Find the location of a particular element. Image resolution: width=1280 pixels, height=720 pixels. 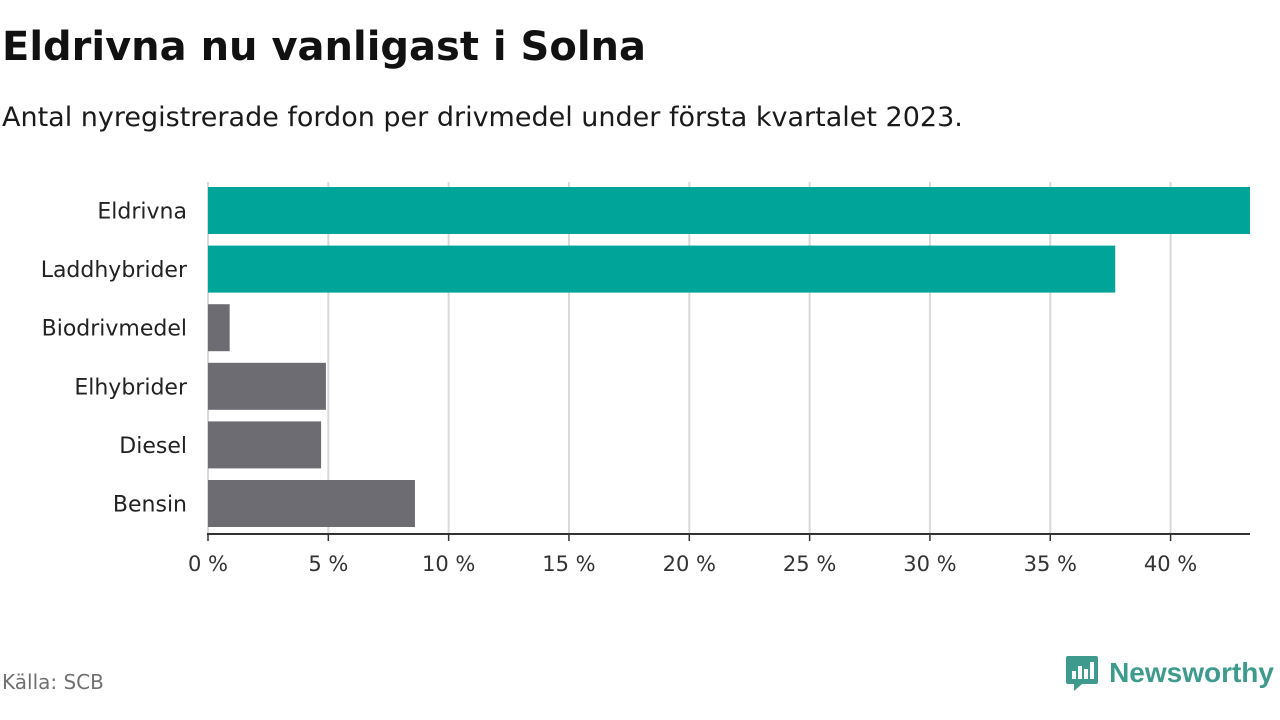

x-tick-label: 15 % is located at coordinates (568, 564).